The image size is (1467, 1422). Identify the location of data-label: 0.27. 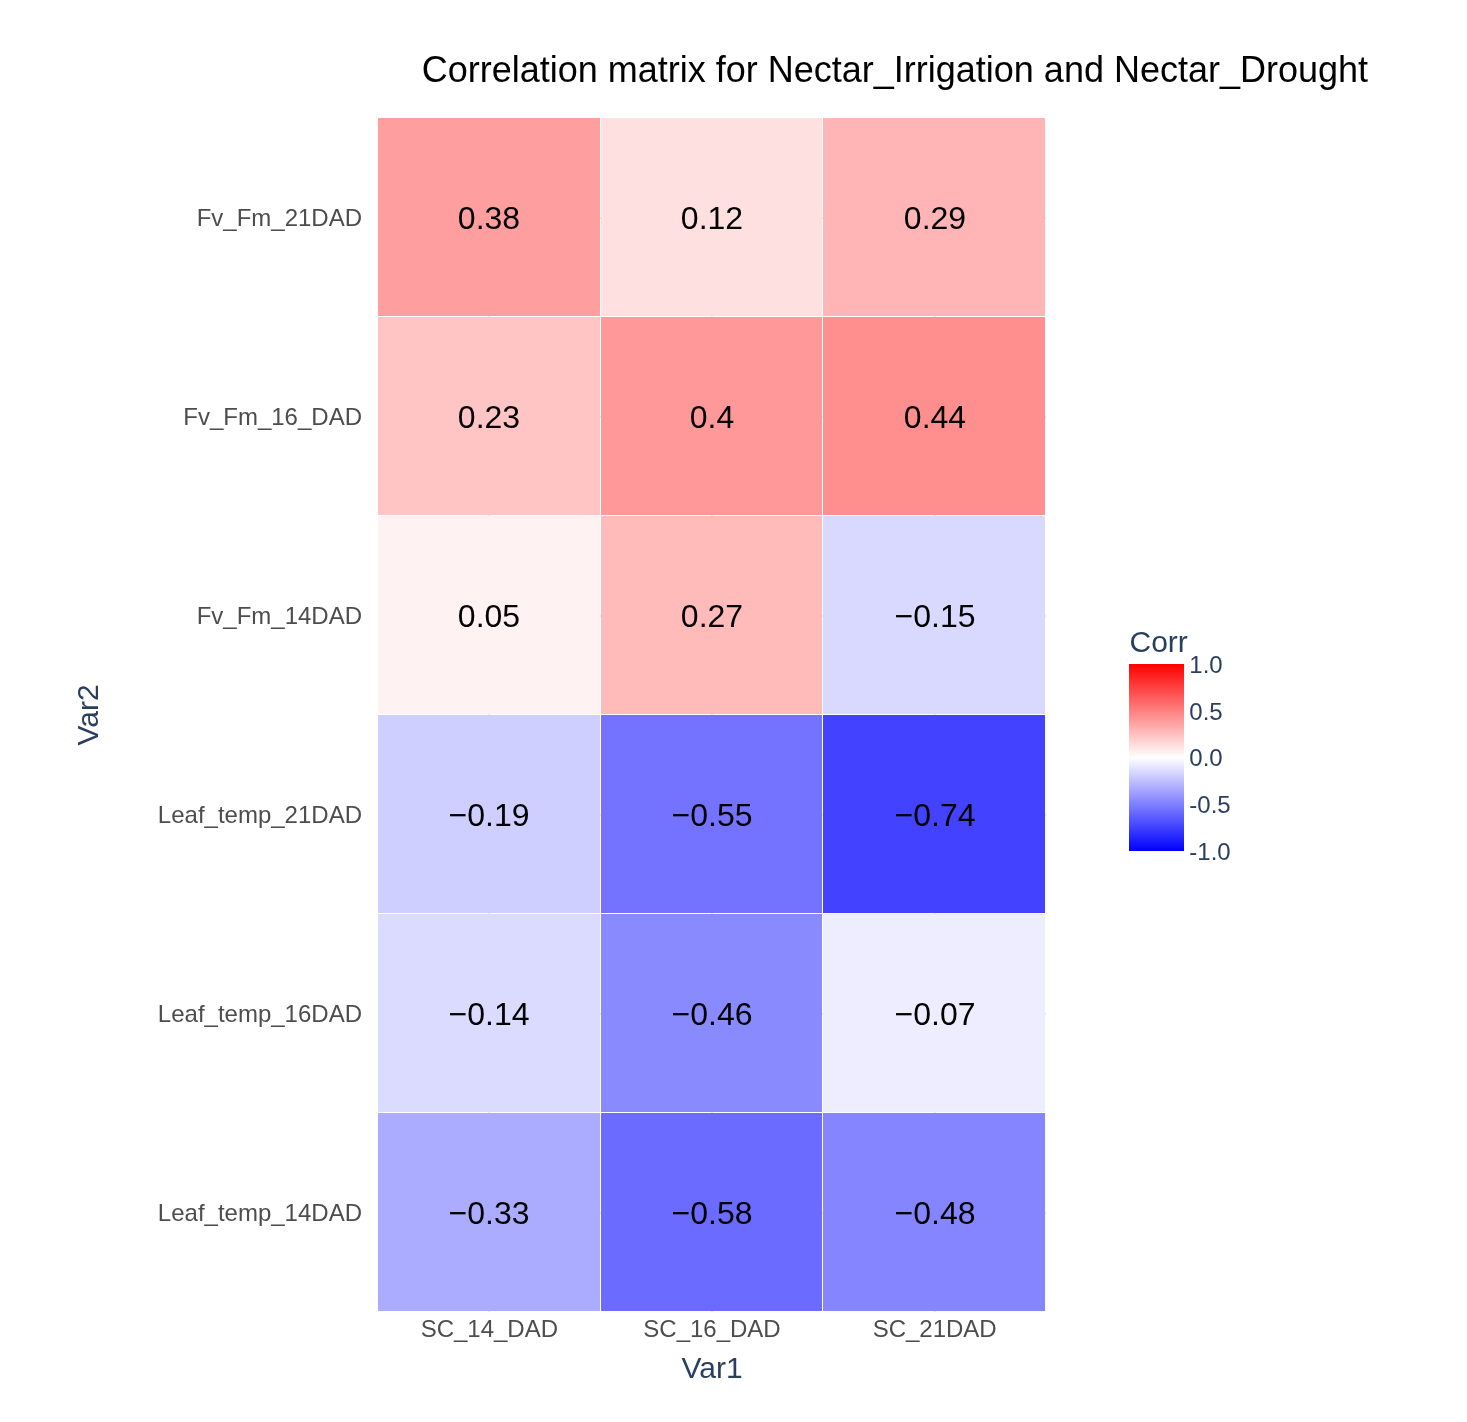
(712, 616).